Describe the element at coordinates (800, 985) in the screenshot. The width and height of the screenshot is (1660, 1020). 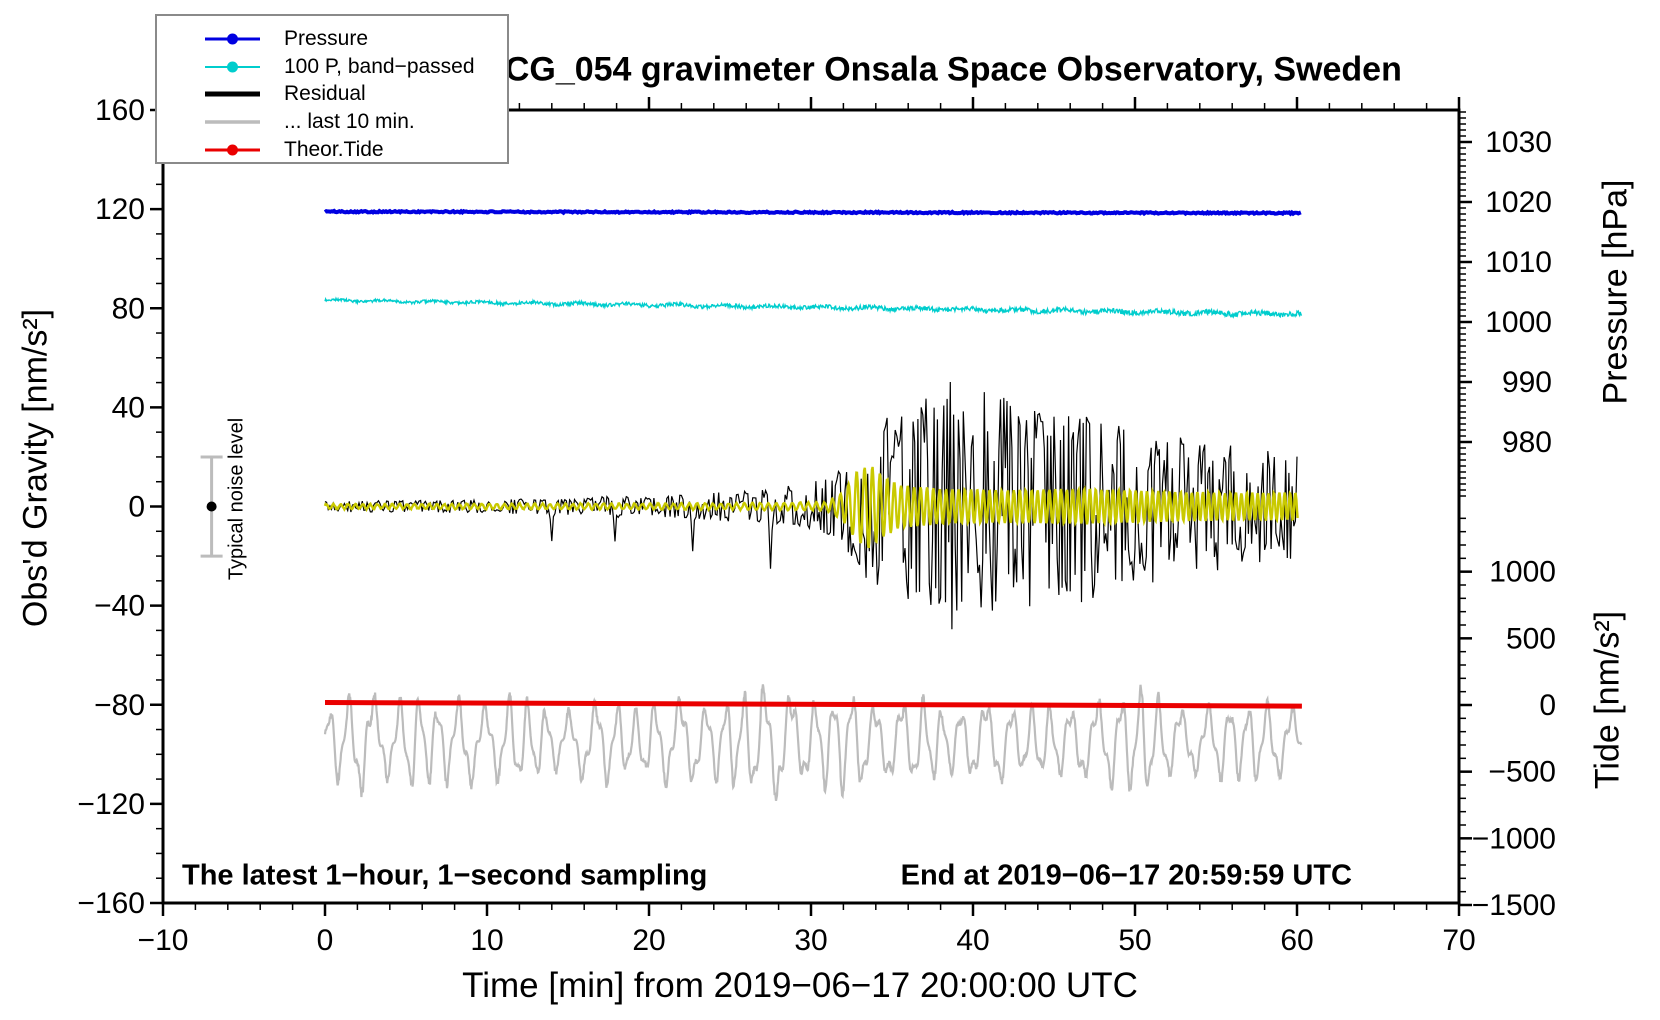
I see `x-axis-label: Time [min] from 2019−06−17 20:00:00 UTC` at that location.